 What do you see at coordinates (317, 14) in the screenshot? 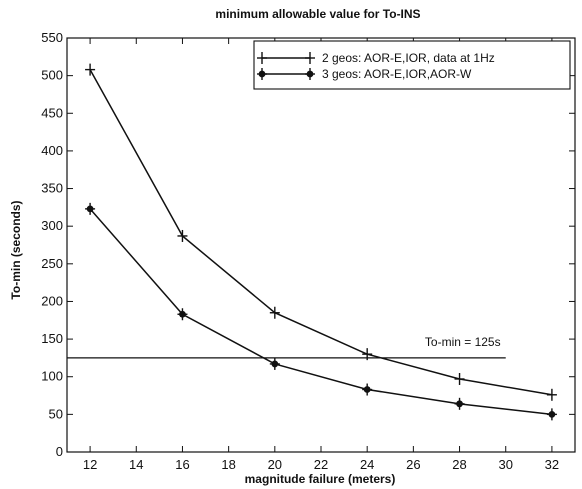
I see `chart-title: minimum allowable value for To-INS` at bounding box center [317, 14].